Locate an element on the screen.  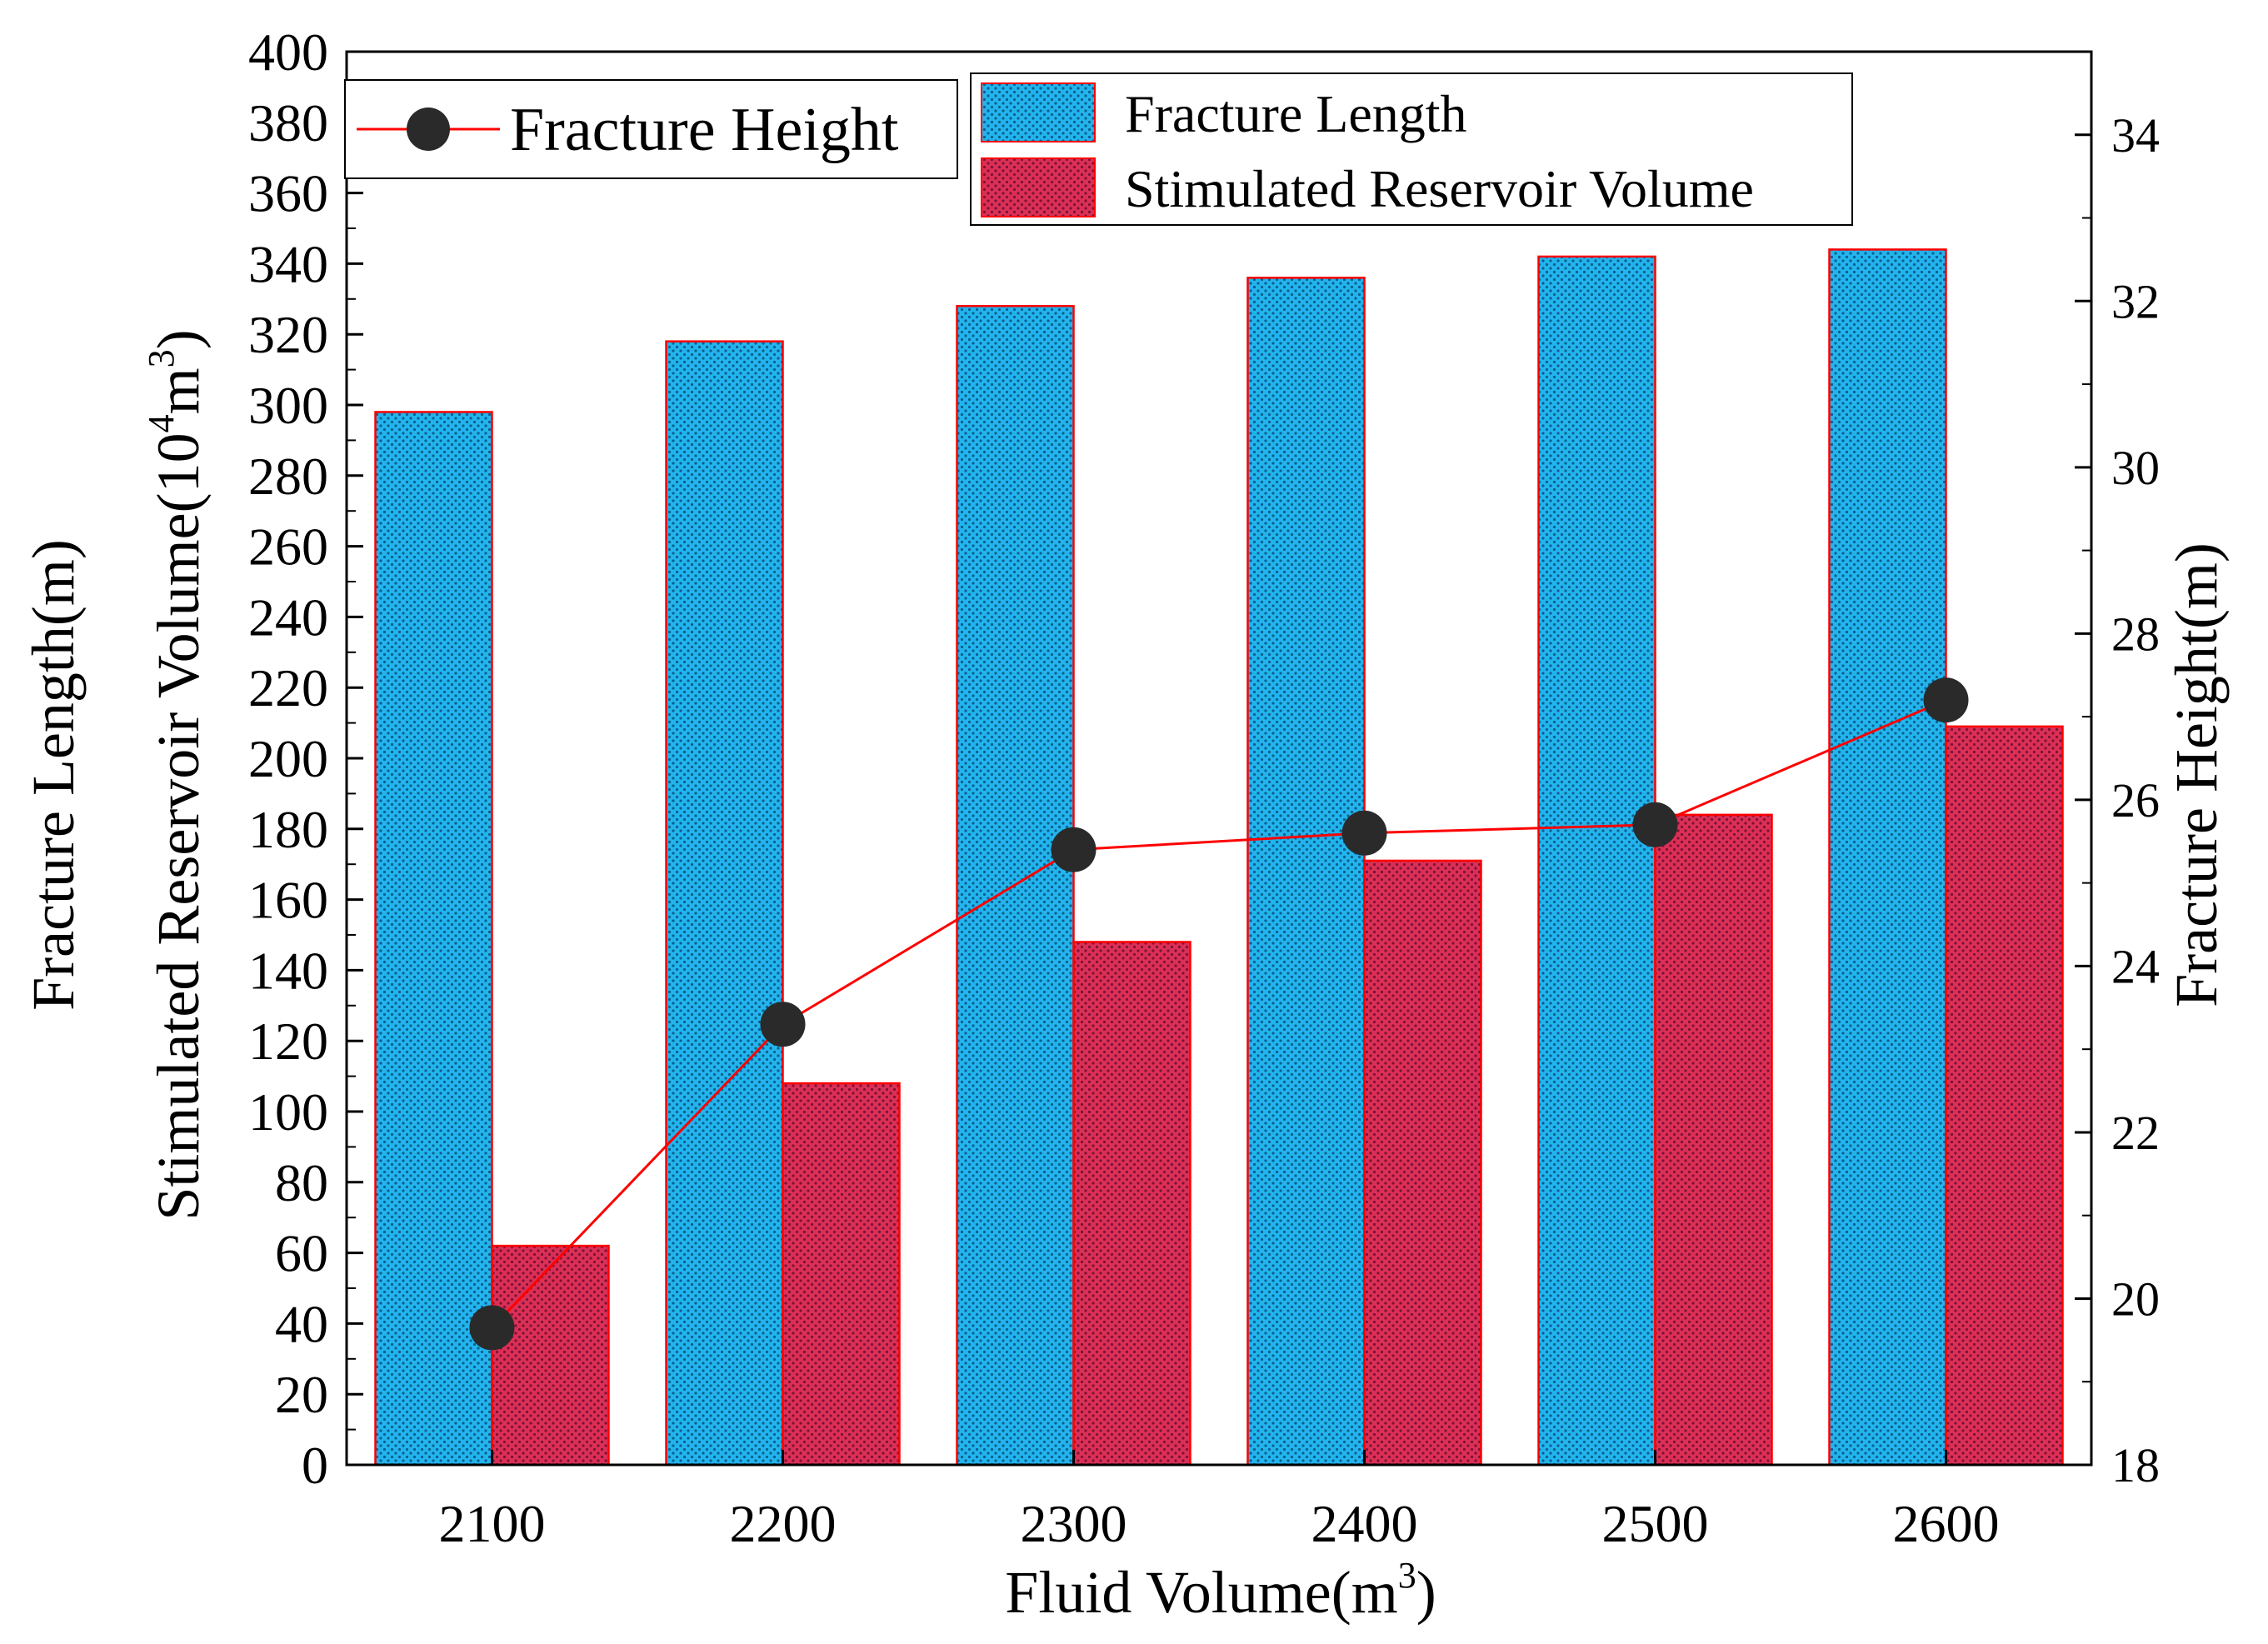
y-left-tick-label-100: 100 is located at coordinates (288, 1112).